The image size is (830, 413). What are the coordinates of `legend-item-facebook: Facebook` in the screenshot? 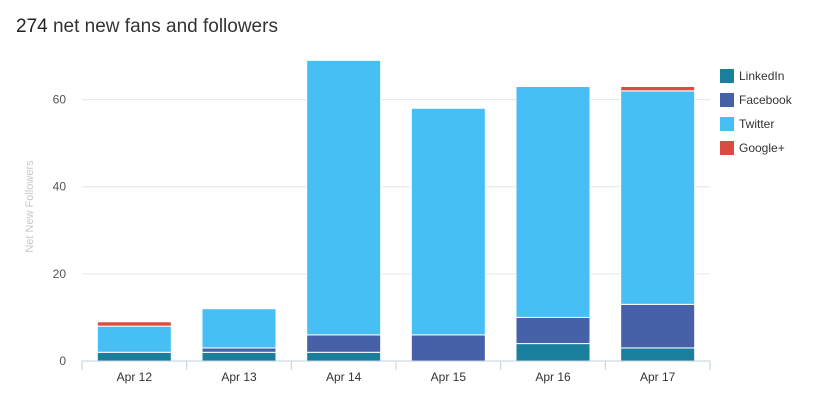 It's located at (770, 100).